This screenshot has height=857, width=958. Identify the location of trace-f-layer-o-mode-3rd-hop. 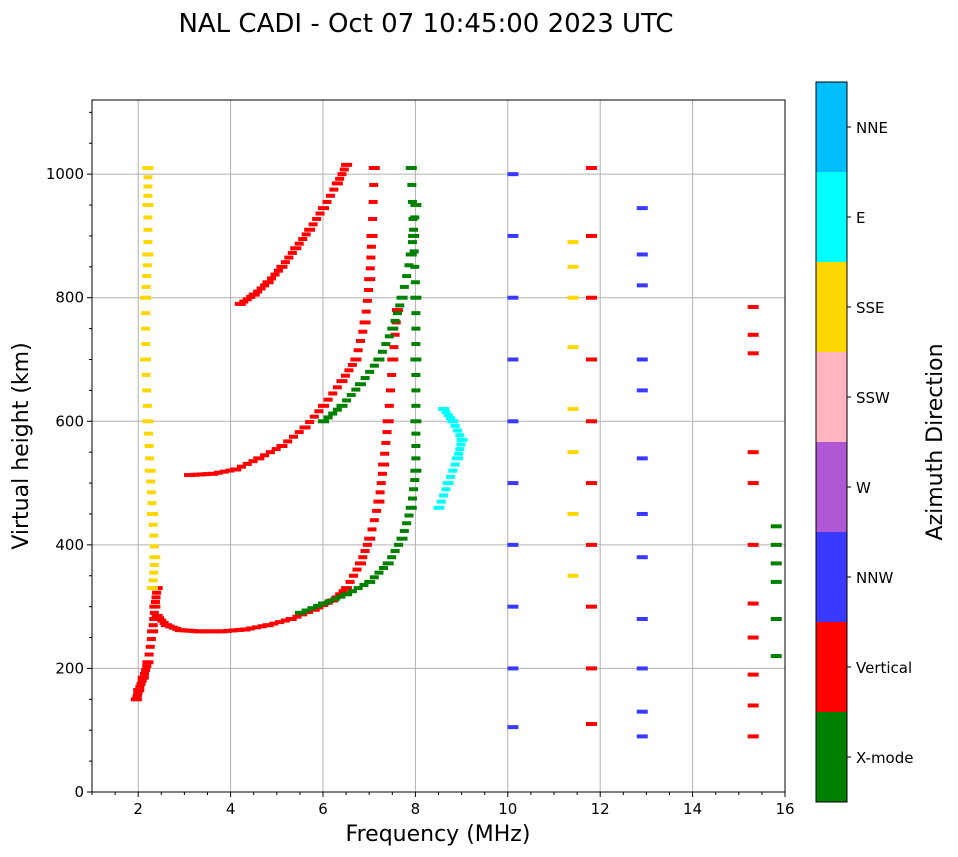
(293, 234).